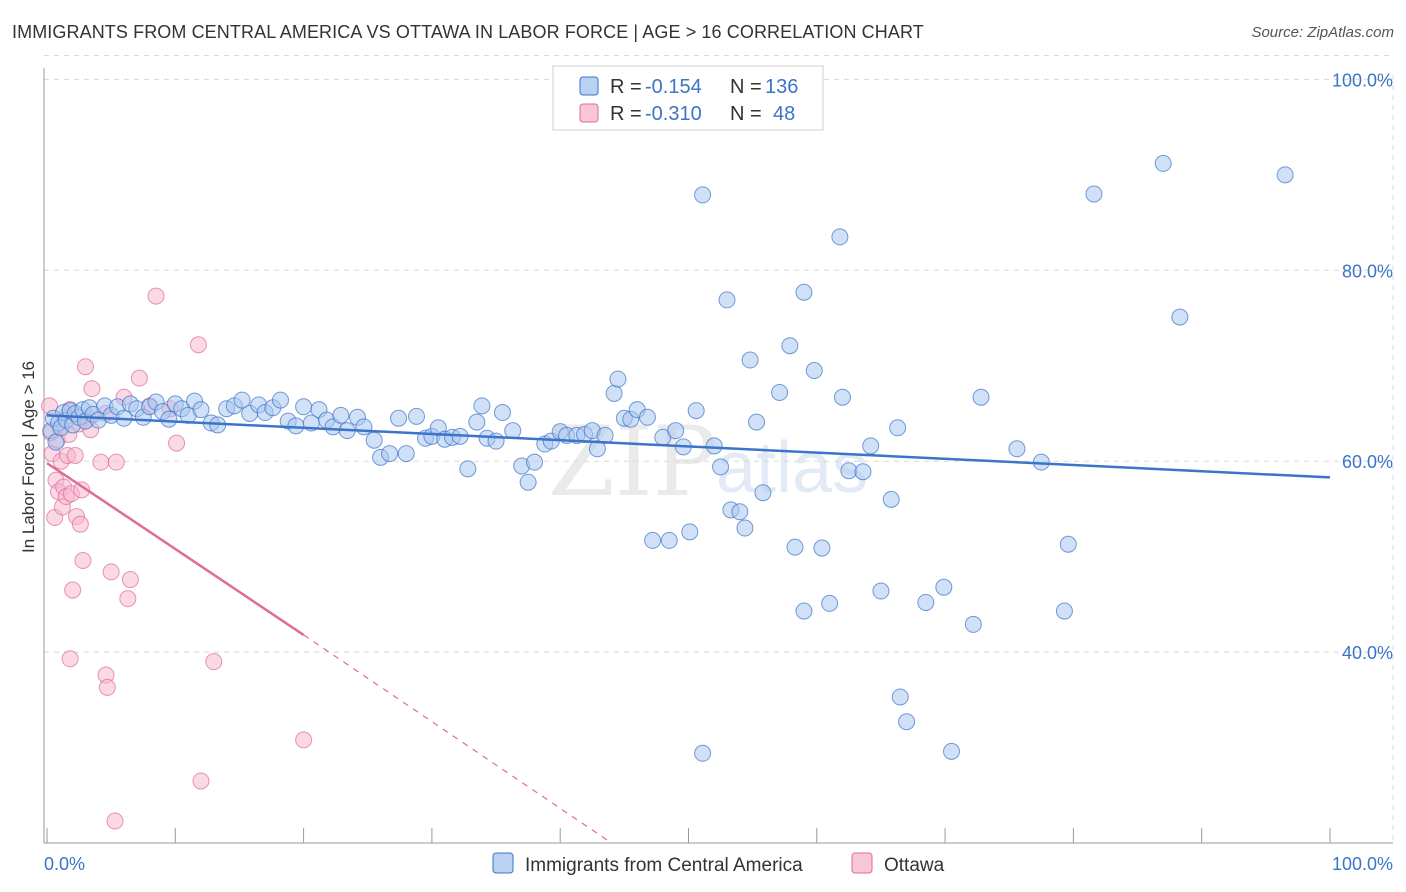 The width and height of the screenshot is (1406, 892). I want to click on y-axis-title: In Labor Force | Age > 16, so click(28, 457).